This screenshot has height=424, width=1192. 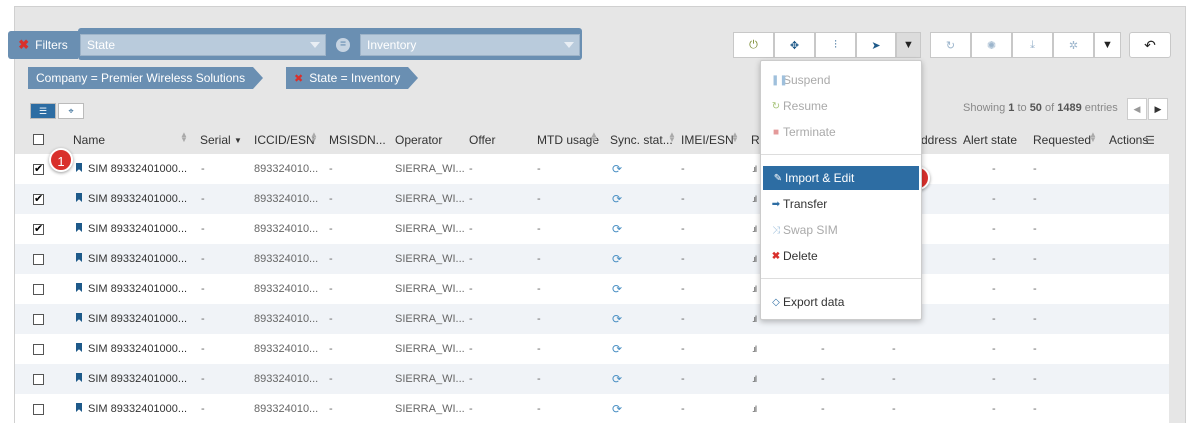 What do you see at coordinates (876, 45) in the screenshot?
I see `tag-button: ➤` at bounding box center [876, 45].